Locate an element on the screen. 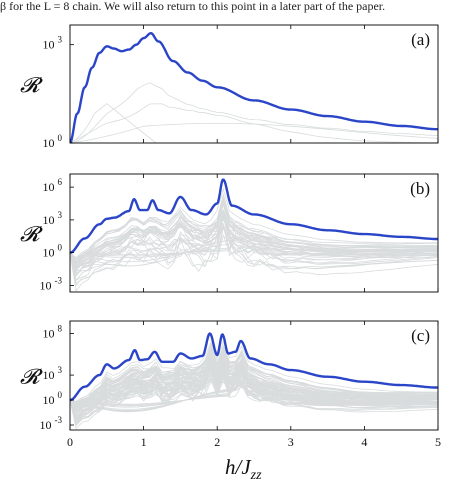 The image size is (474, 479). x-axis-label: h/Jzz is located at coordinates (243, 467).